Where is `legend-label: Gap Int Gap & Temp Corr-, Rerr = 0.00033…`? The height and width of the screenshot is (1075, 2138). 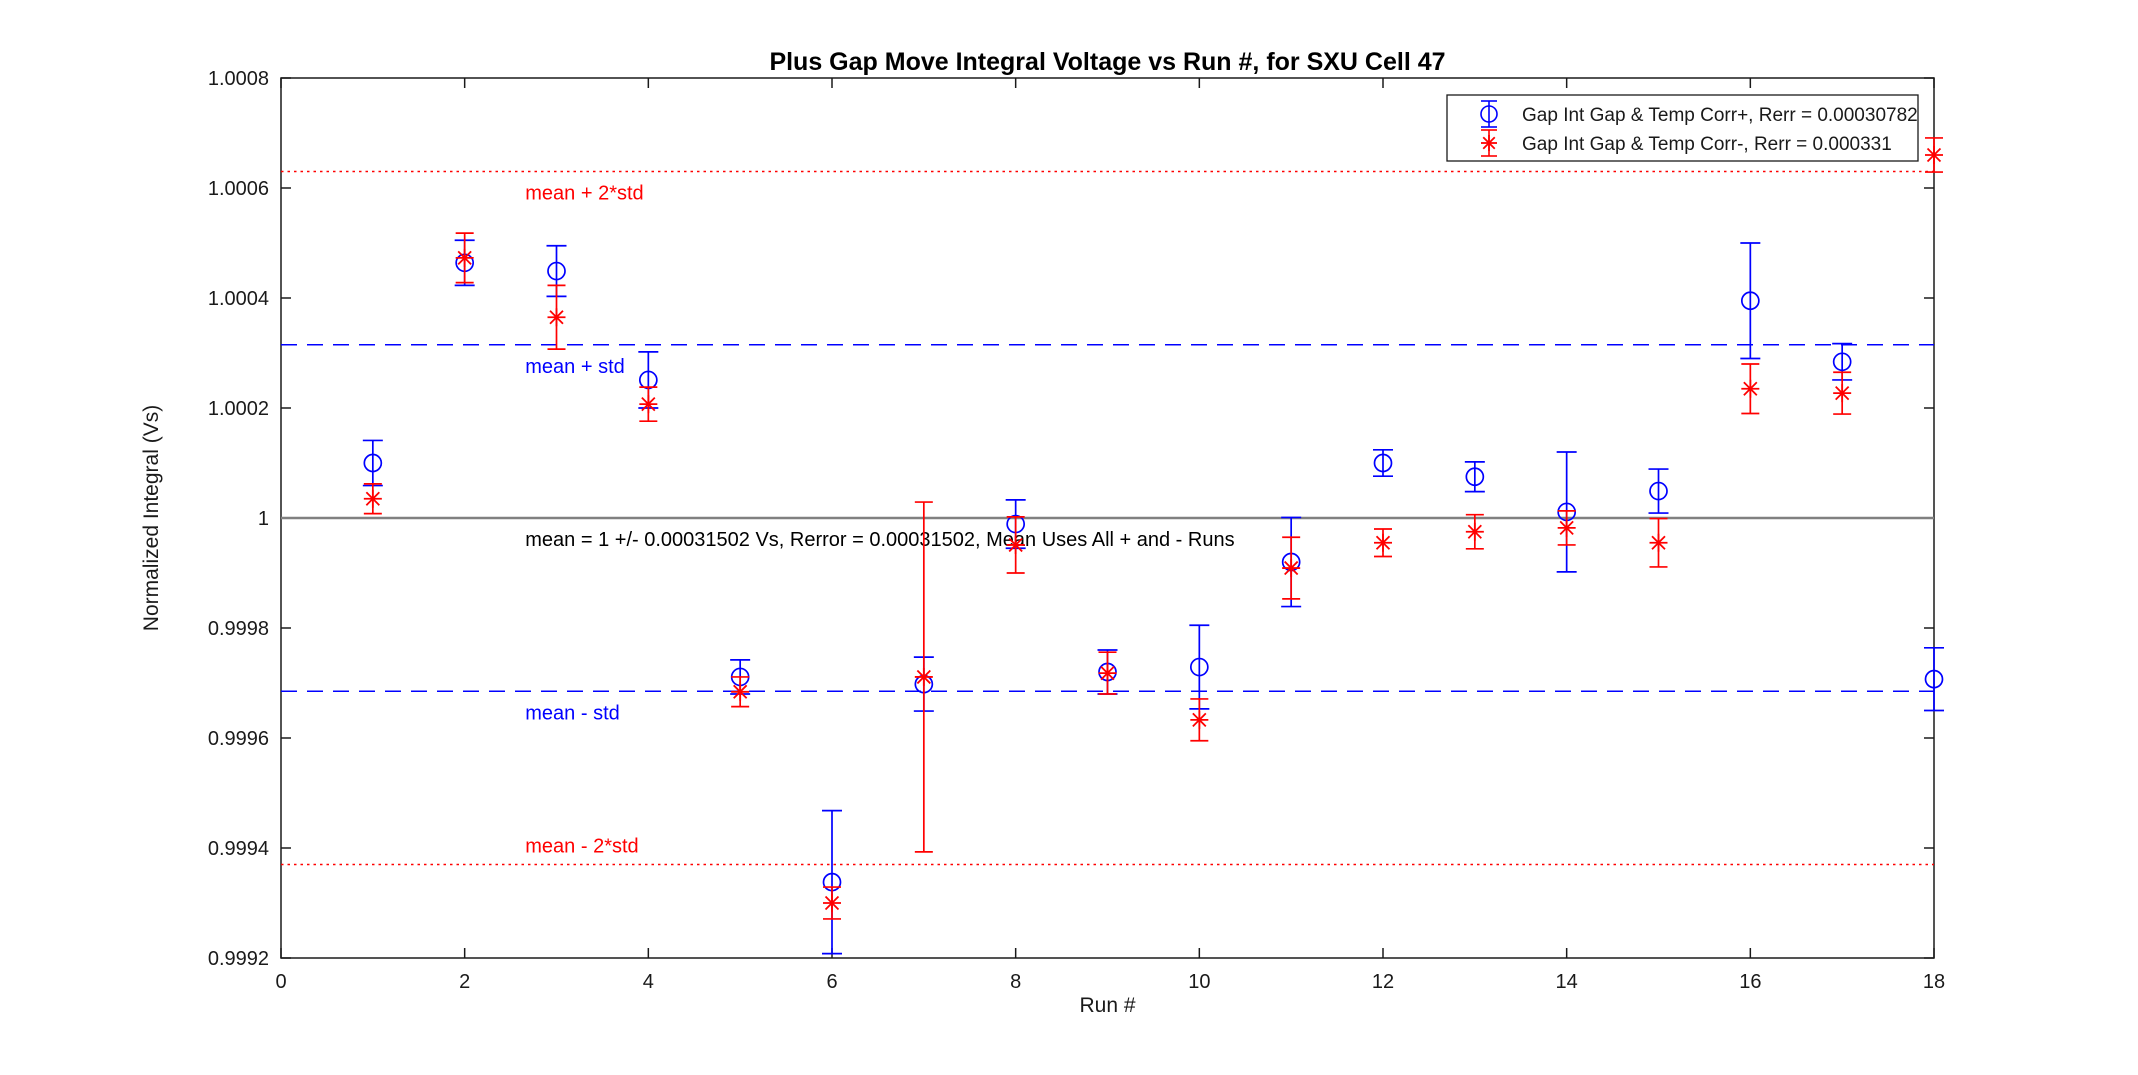
legend-label: Gap Int Gap & Temp Corr-, Rerr = 0.00033… is located at coordinates (1707, 144).